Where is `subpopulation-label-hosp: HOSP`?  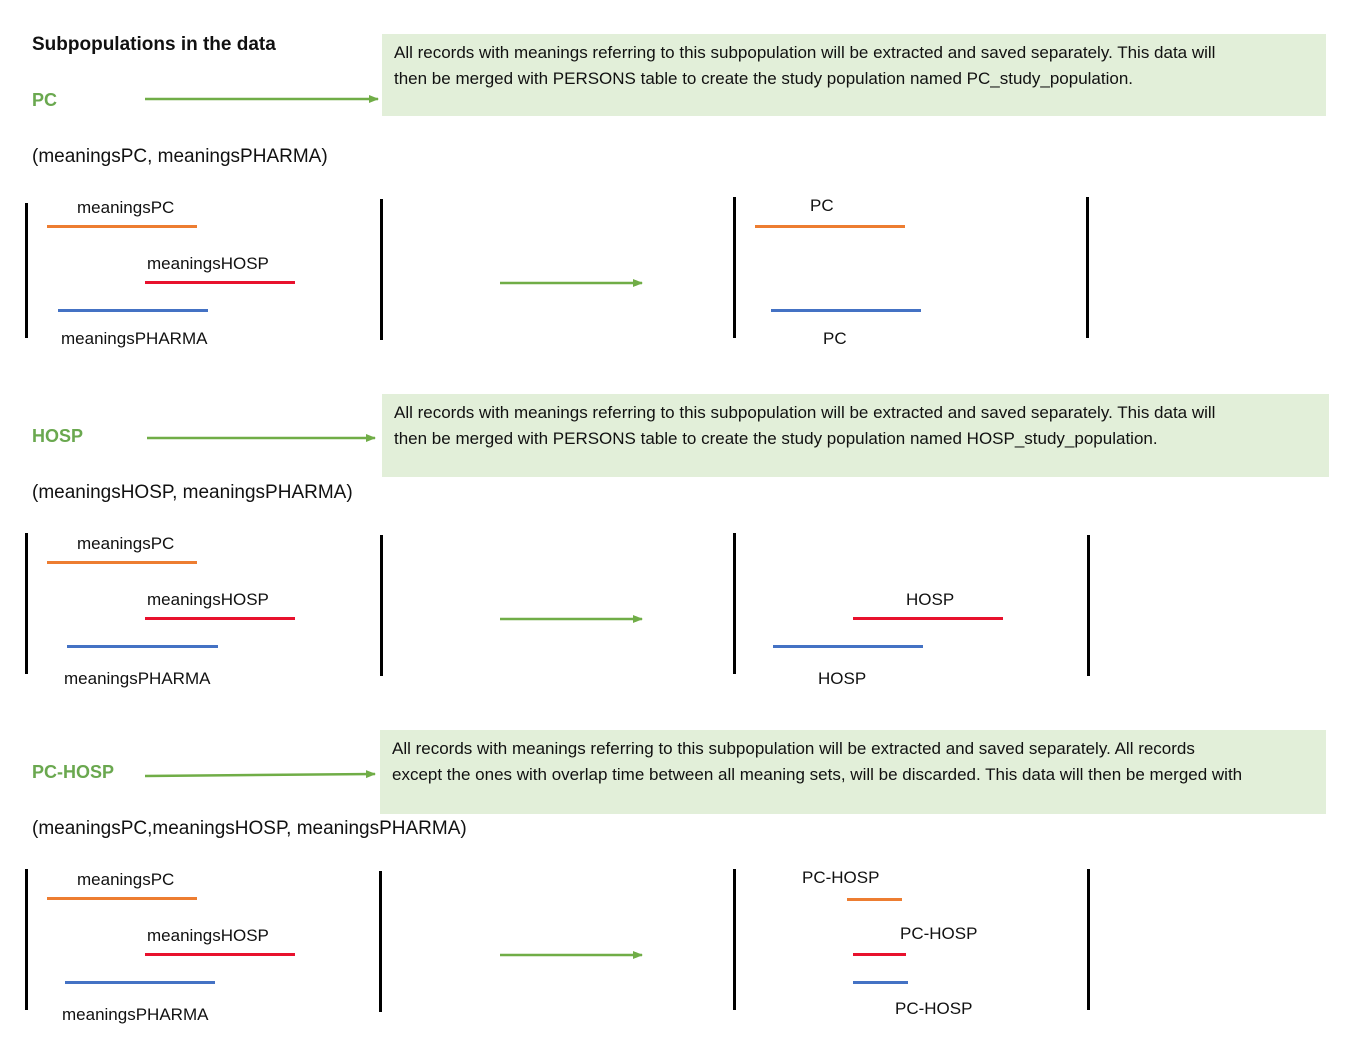 subpopulation-label-hosp: HOSP is located at coordinates (58, 436).